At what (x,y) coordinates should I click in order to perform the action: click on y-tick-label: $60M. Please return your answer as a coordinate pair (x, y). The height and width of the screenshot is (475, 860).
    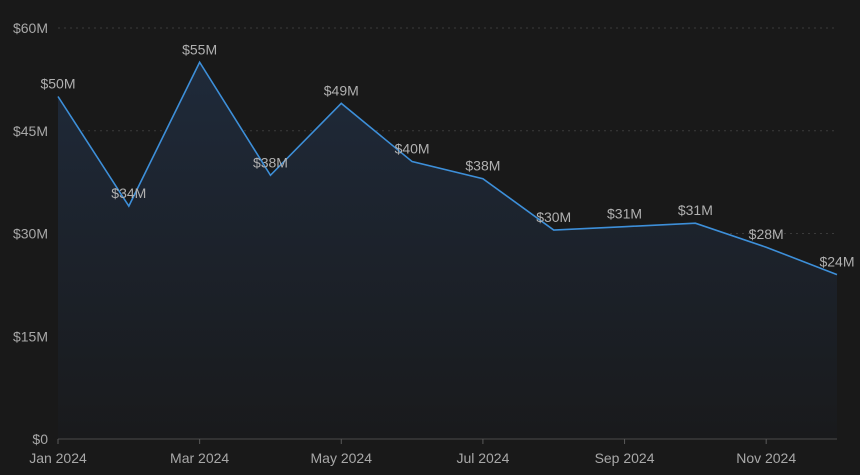
    Looking at the image, I should click on (30, 28).